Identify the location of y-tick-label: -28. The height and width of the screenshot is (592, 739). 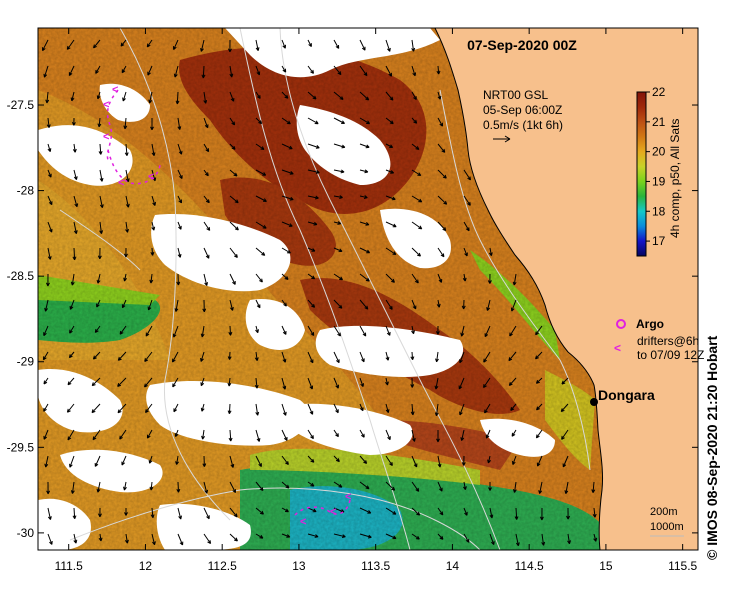
(26, 191).